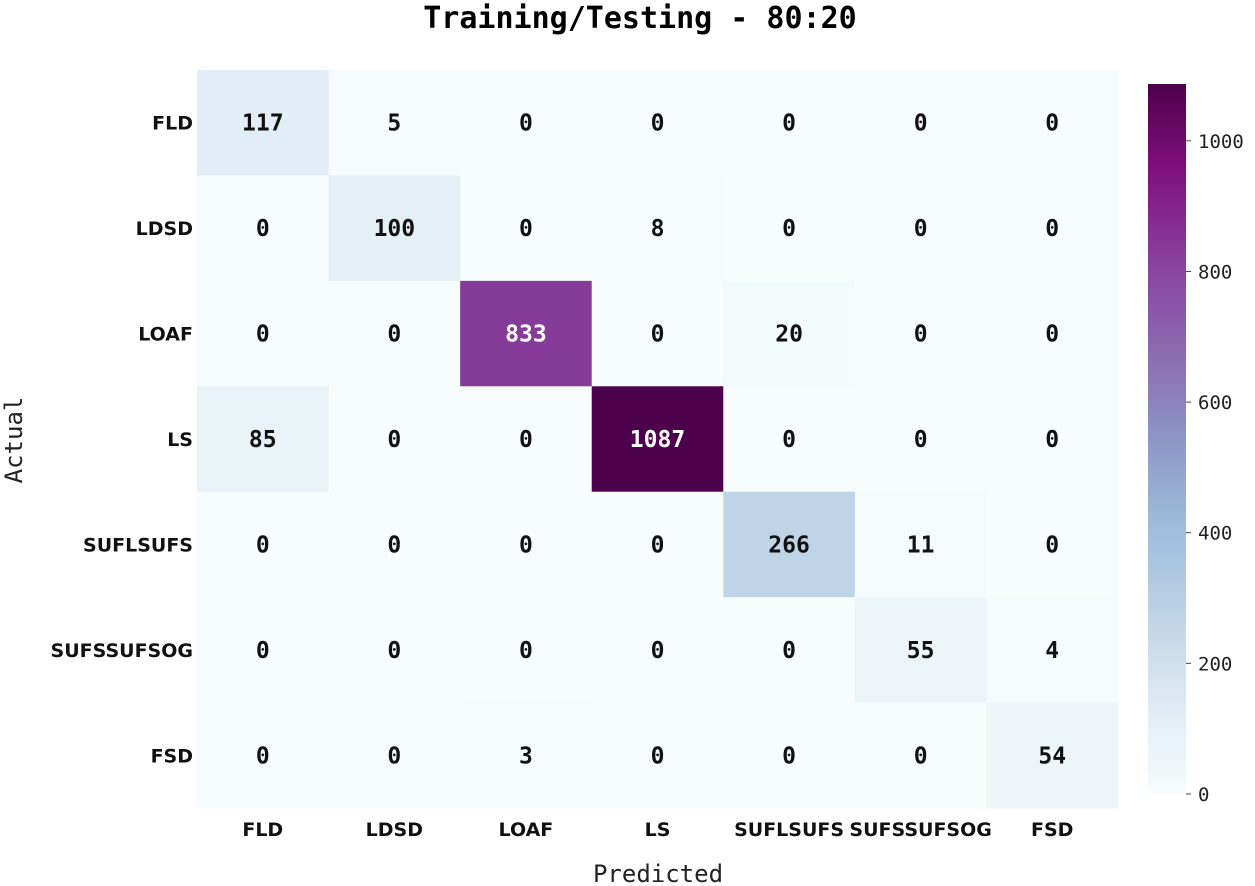  I want to click on cell-value-label: 11, so click(921, 545).